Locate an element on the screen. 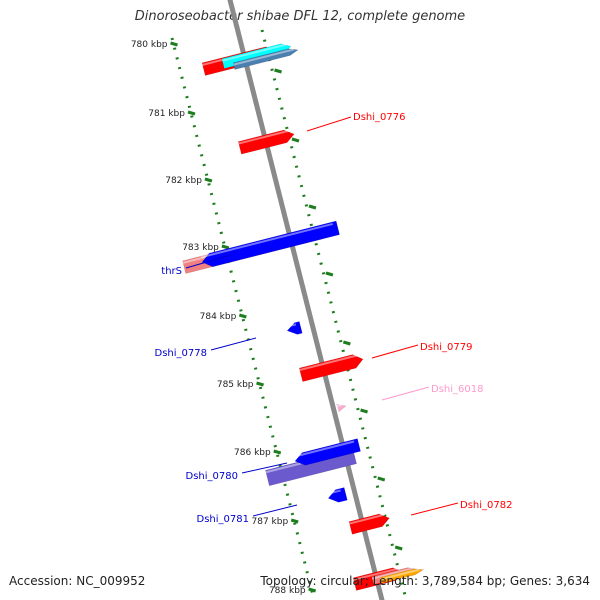 Image resolution: width=600 pixels, height=600 pixels. tick-label: 788 kbp is located at coordinates (287, 591).